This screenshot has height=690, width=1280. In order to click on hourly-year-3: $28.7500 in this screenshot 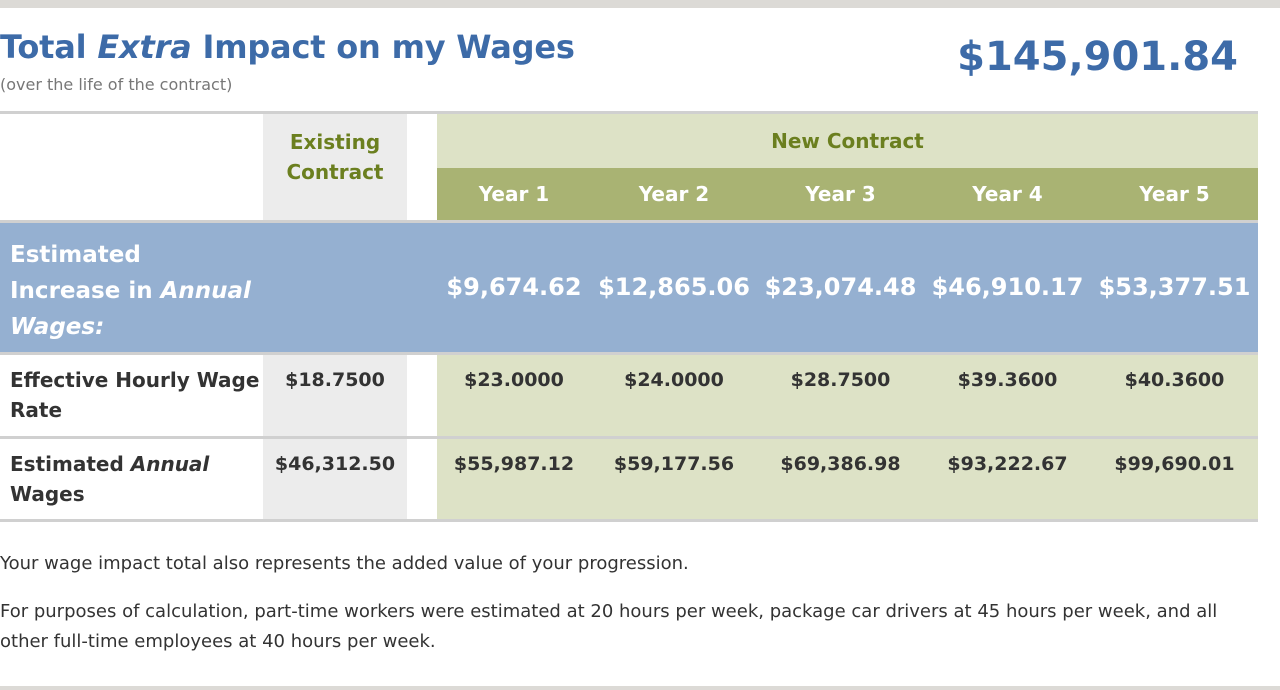, I will do `click(840, 380)`.